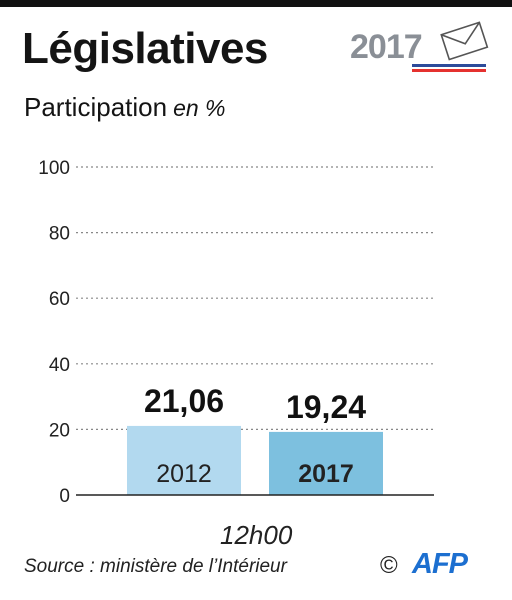 Image resolution: width=512 pixels, height=600 pixels. What do you see at coordinates (450, 46) in the screenshot?
I see `ballot-envelope-icon` at bounding box center [450, 46].